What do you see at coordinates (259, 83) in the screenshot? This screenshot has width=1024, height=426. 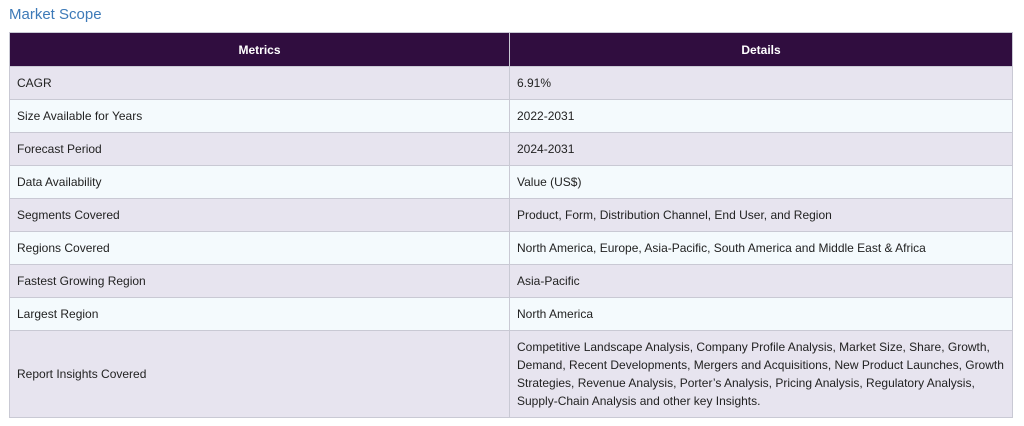 I see `metric-cell: CAGR` at bounding box center [259, 83].